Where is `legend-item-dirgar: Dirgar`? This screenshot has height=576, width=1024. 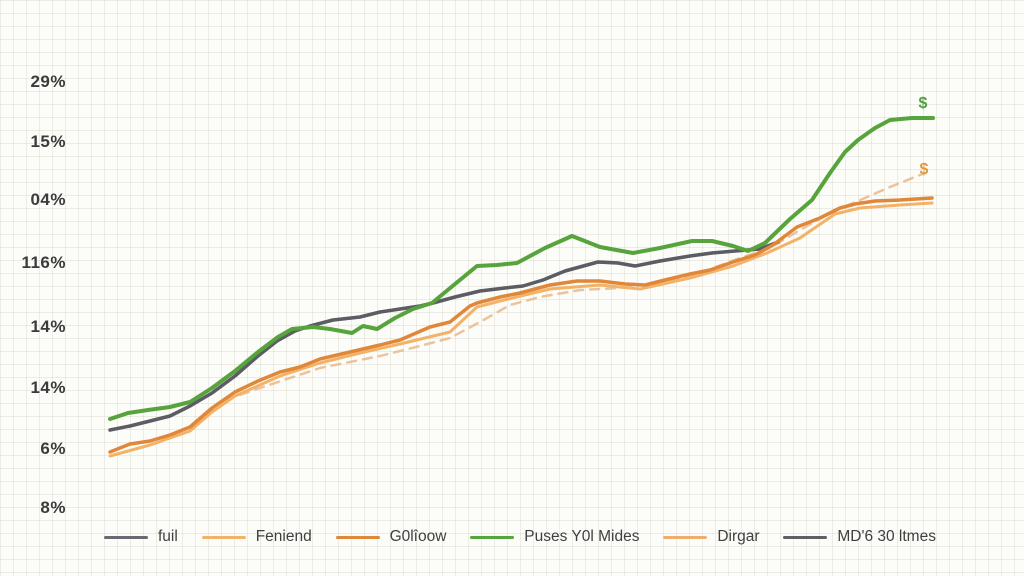 legend-item-dirgar: Dirgar is located at coordinates (711, 537).